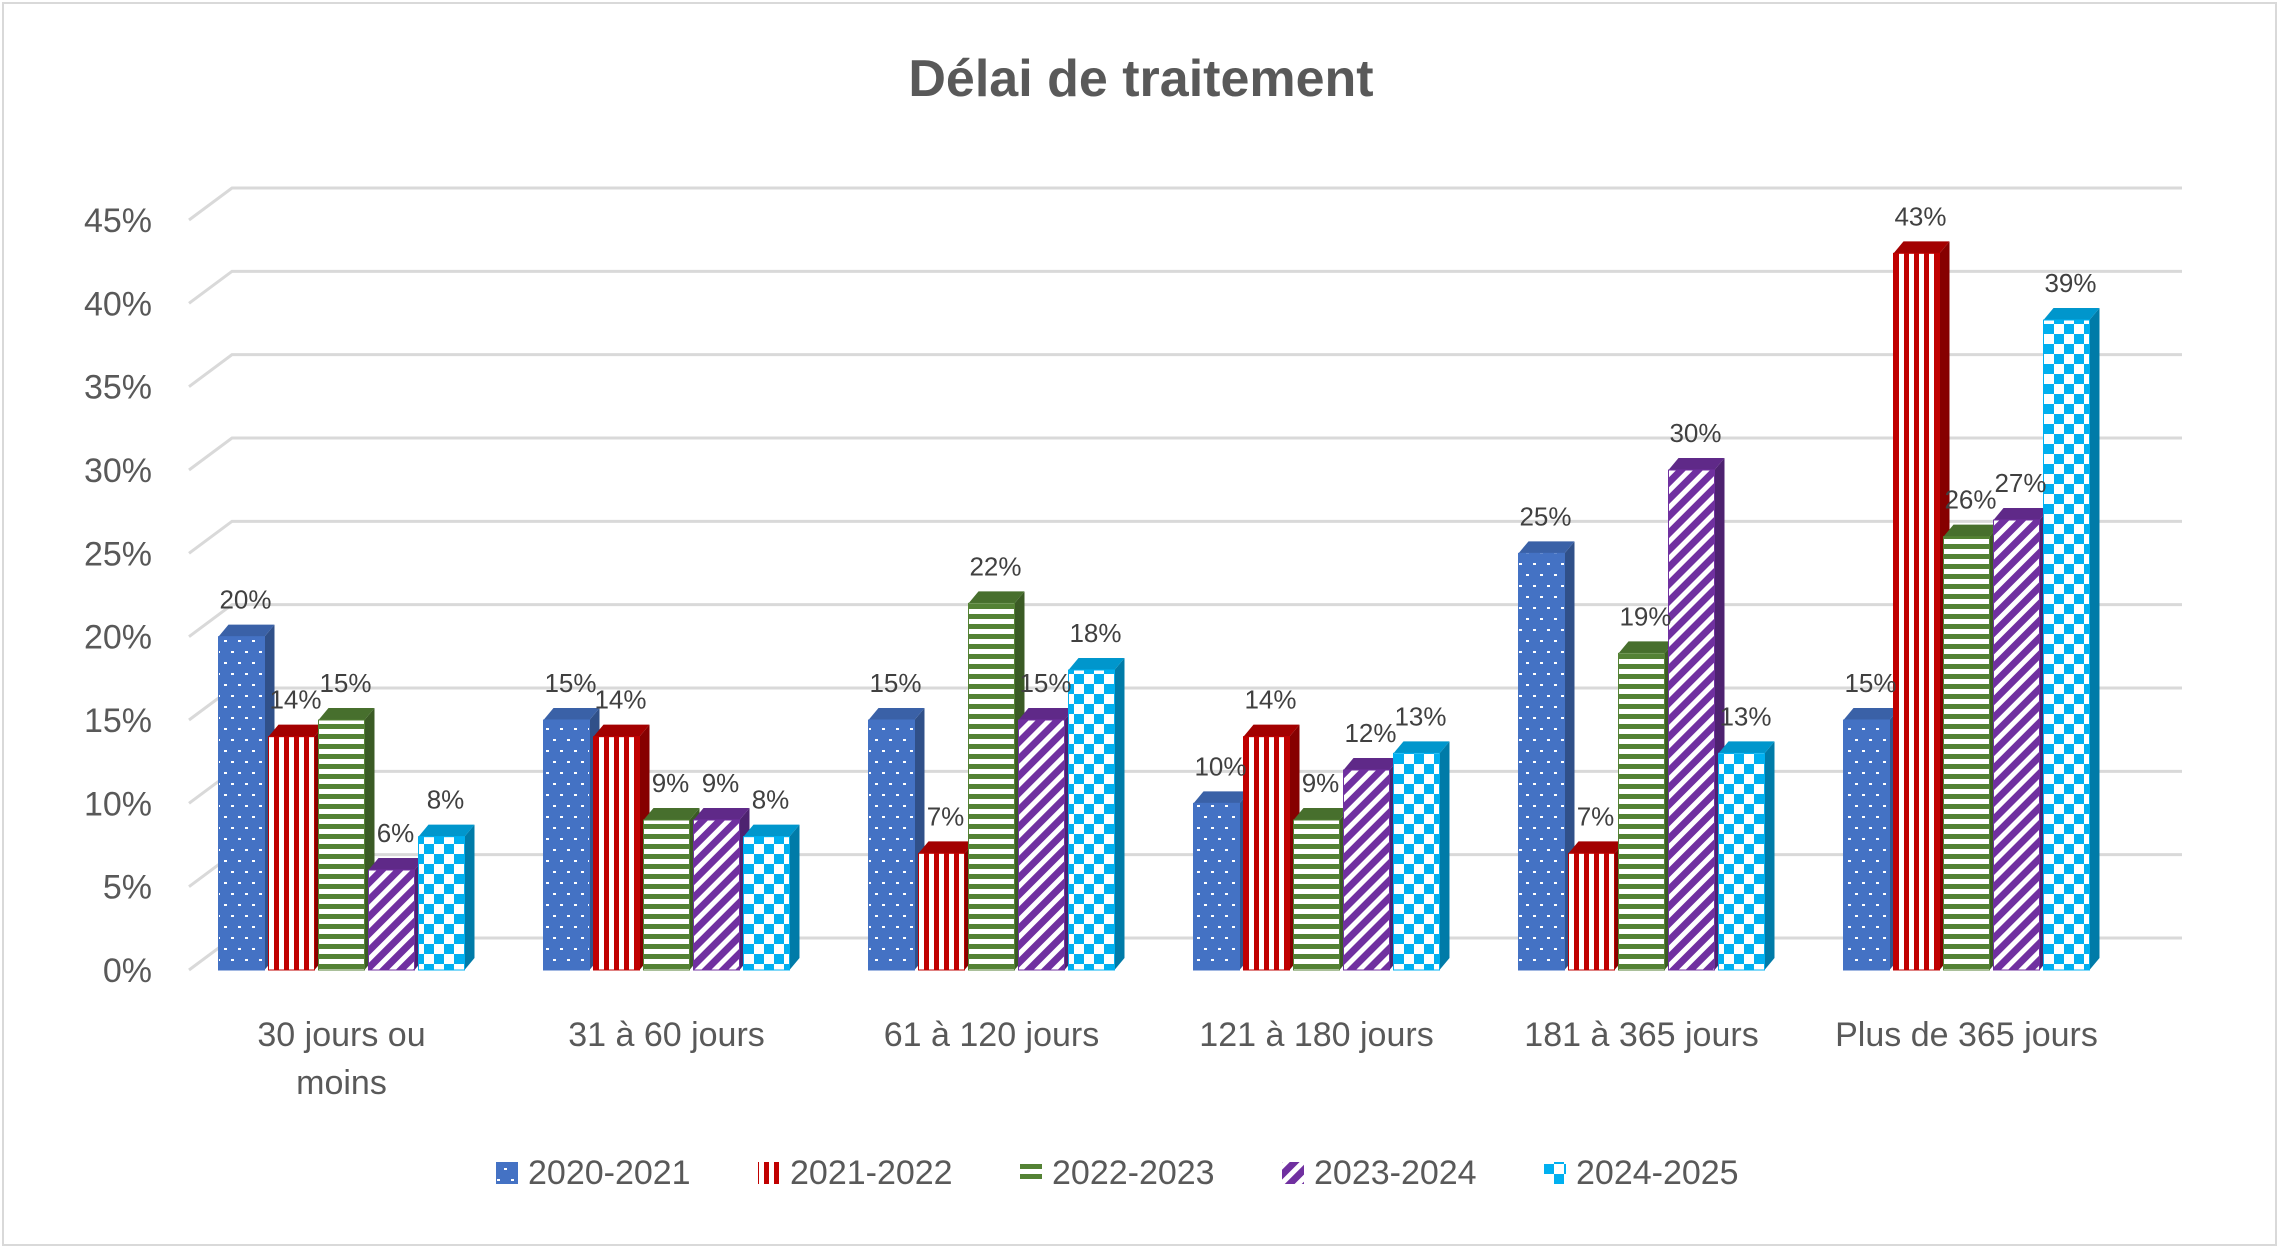  Describe the element at coordinates (1695, 433) in the screenshot. I see `data-label: 30%` at that location.